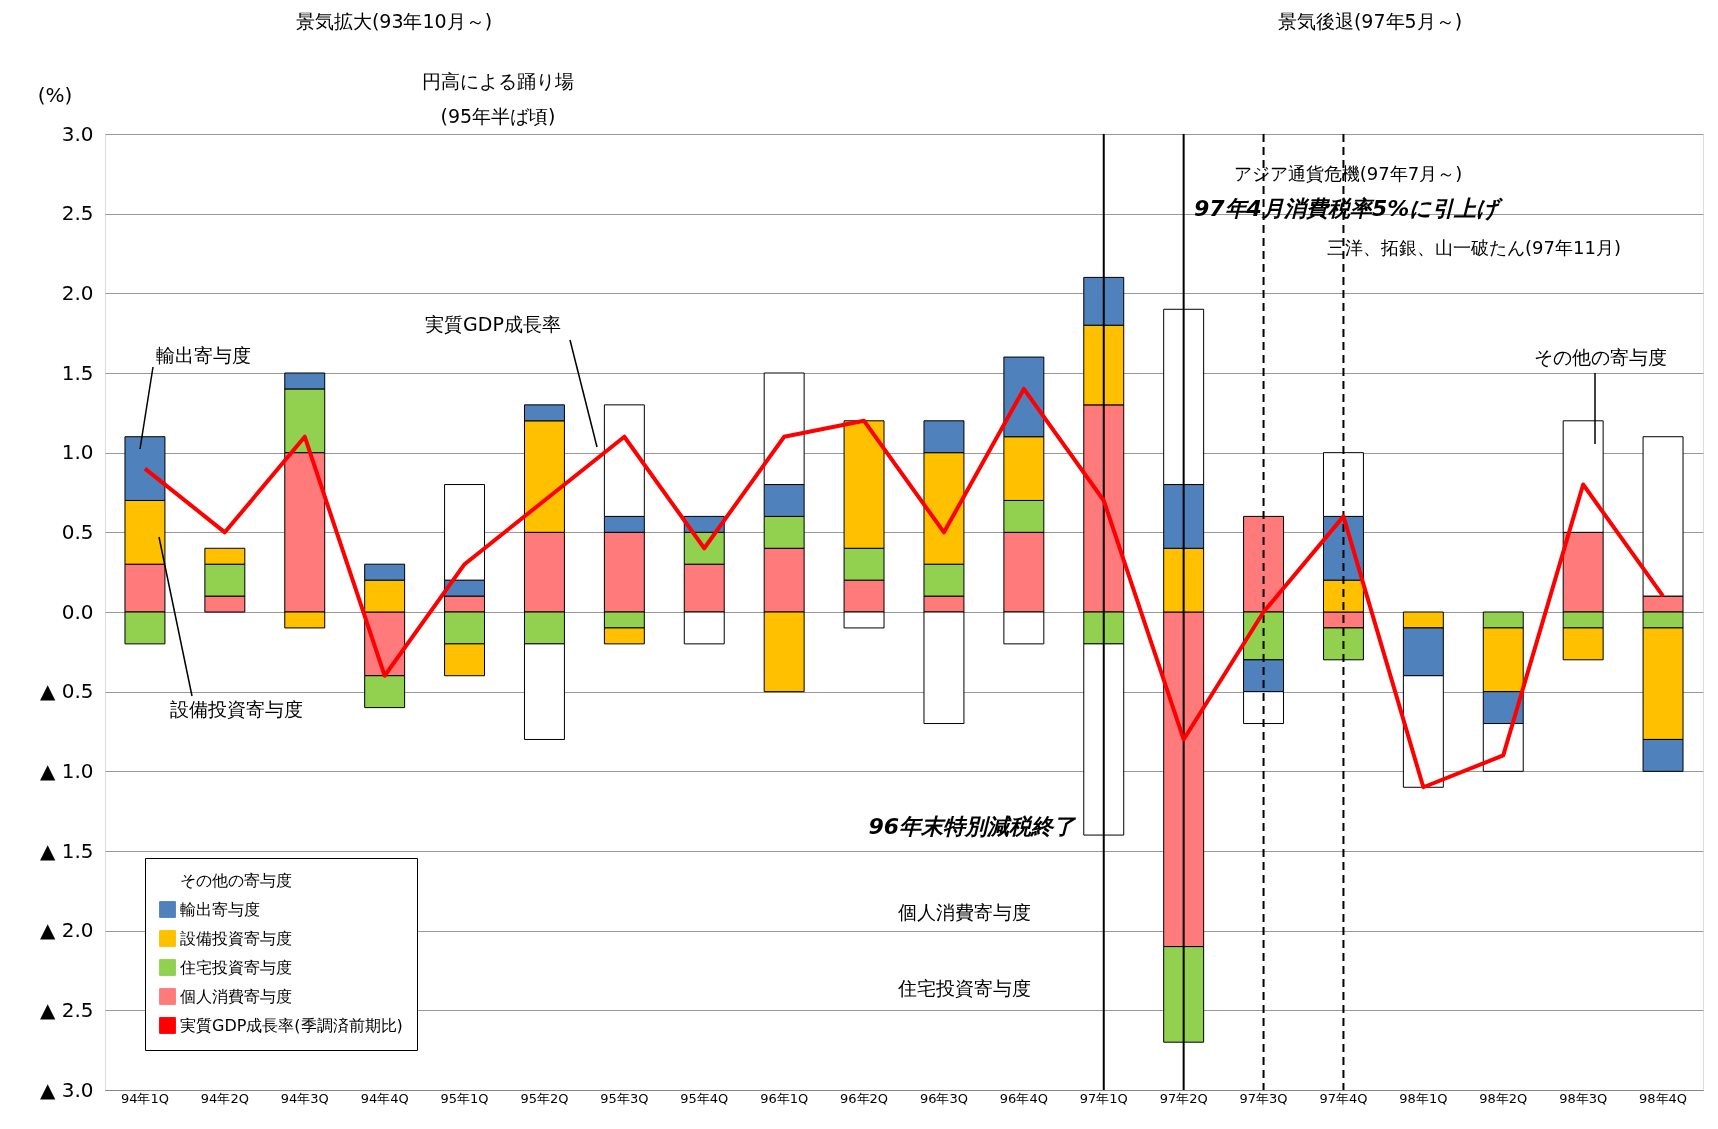 The image size is (1718, 1129). I want to click on x-tick-label: 95年4Q, so click(704, 1098).